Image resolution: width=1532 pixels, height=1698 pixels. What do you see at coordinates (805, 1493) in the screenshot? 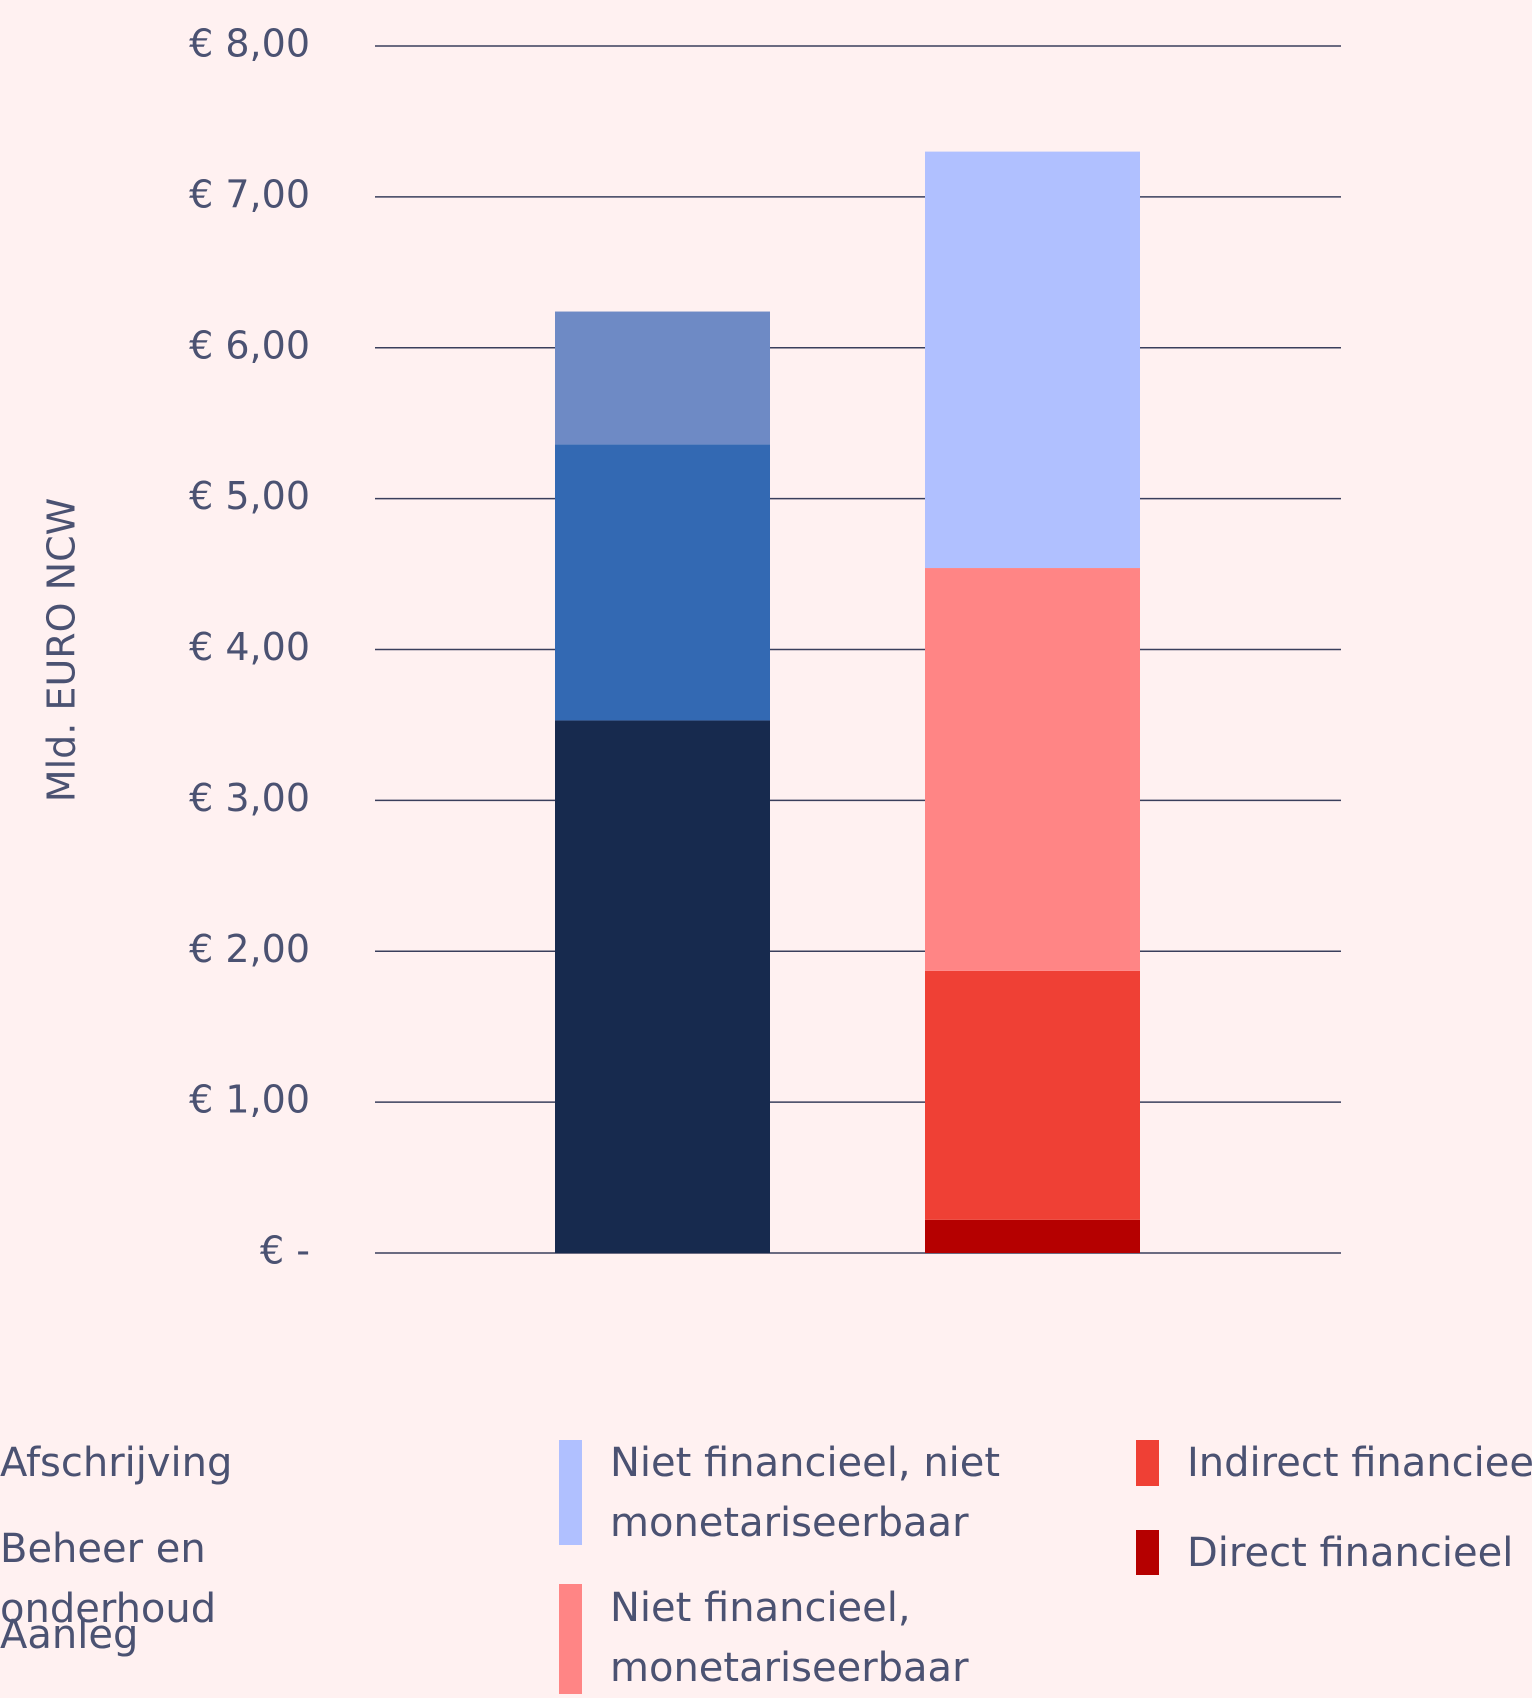
I see `legend-label: Niet financieel, niet monetariseerbaar` at bounding box center [805, 1493].